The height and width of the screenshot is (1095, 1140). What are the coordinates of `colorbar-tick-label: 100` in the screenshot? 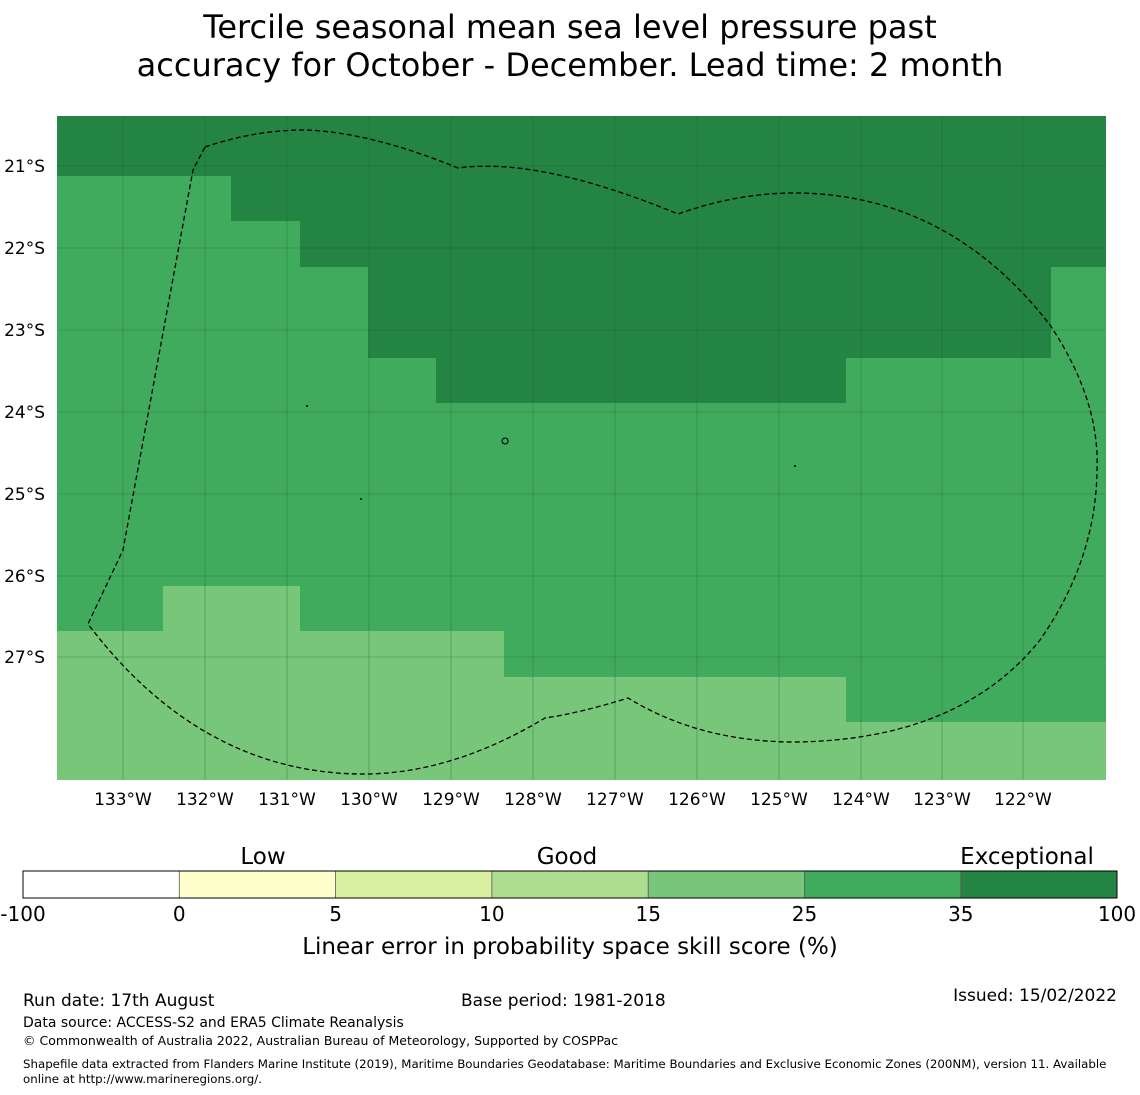 It's located at (1117, 914).